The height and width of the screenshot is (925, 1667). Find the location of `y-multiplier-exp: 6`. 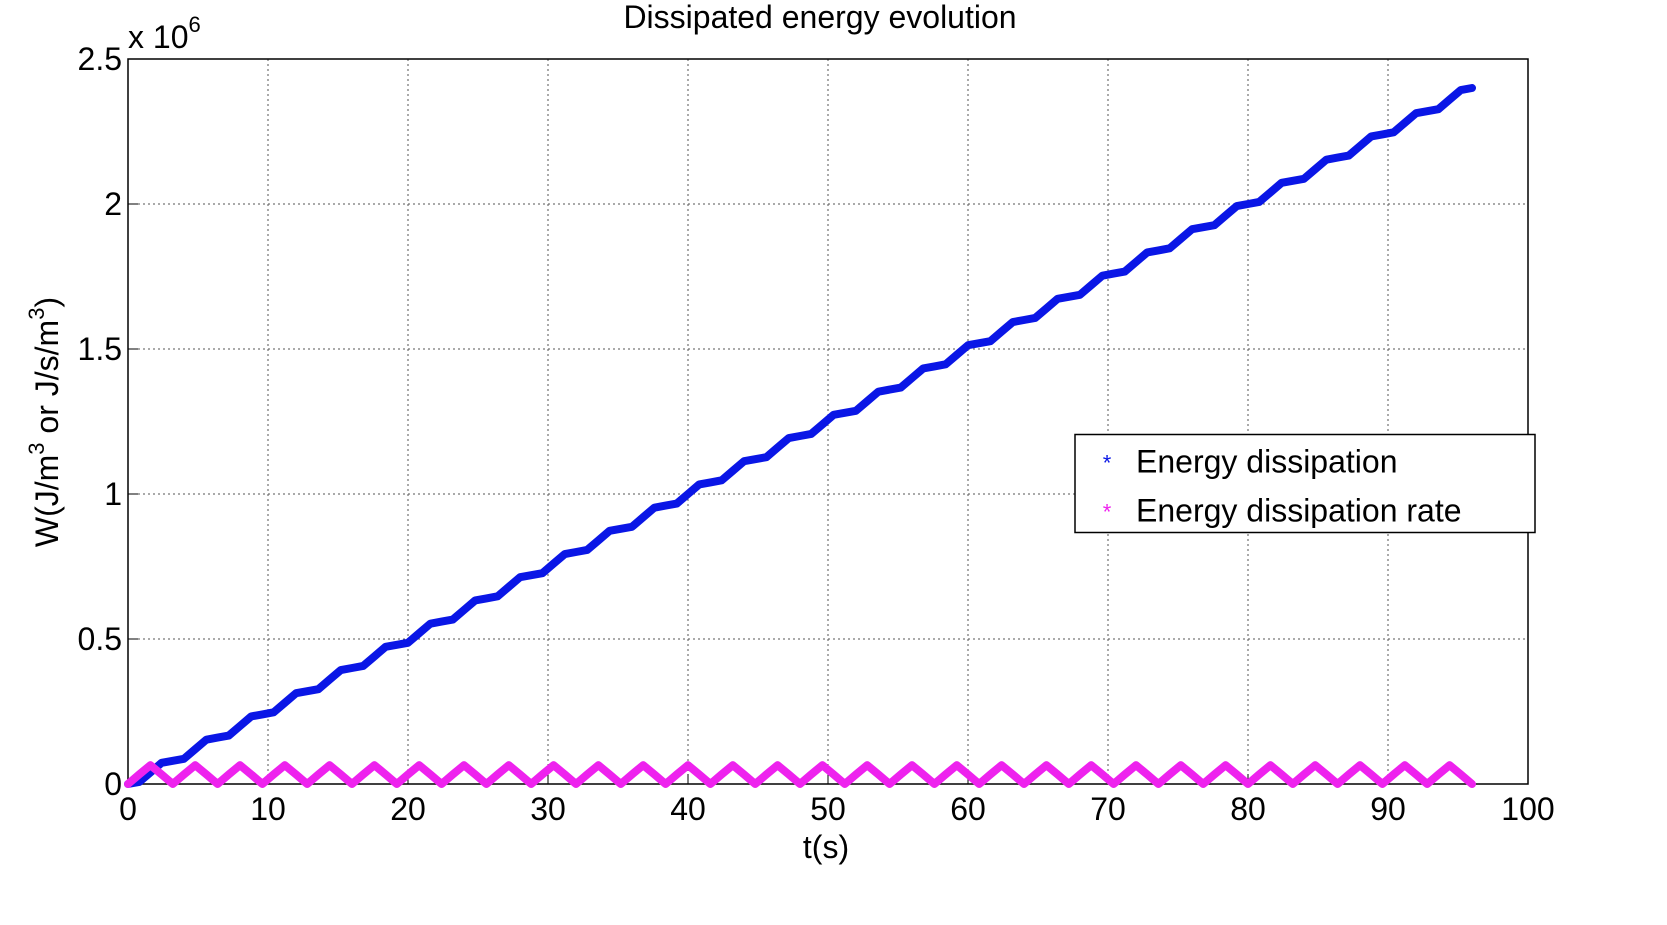

y-multiplier-exp: 6 is located at coordinates (194, 24).